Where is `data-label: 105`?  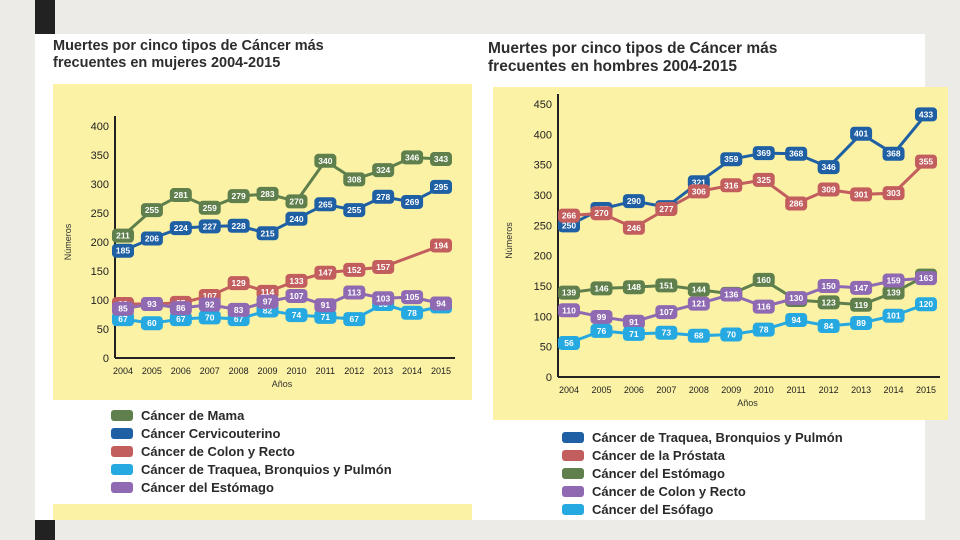
data-label: 105 is located at coordinates (412, 297).